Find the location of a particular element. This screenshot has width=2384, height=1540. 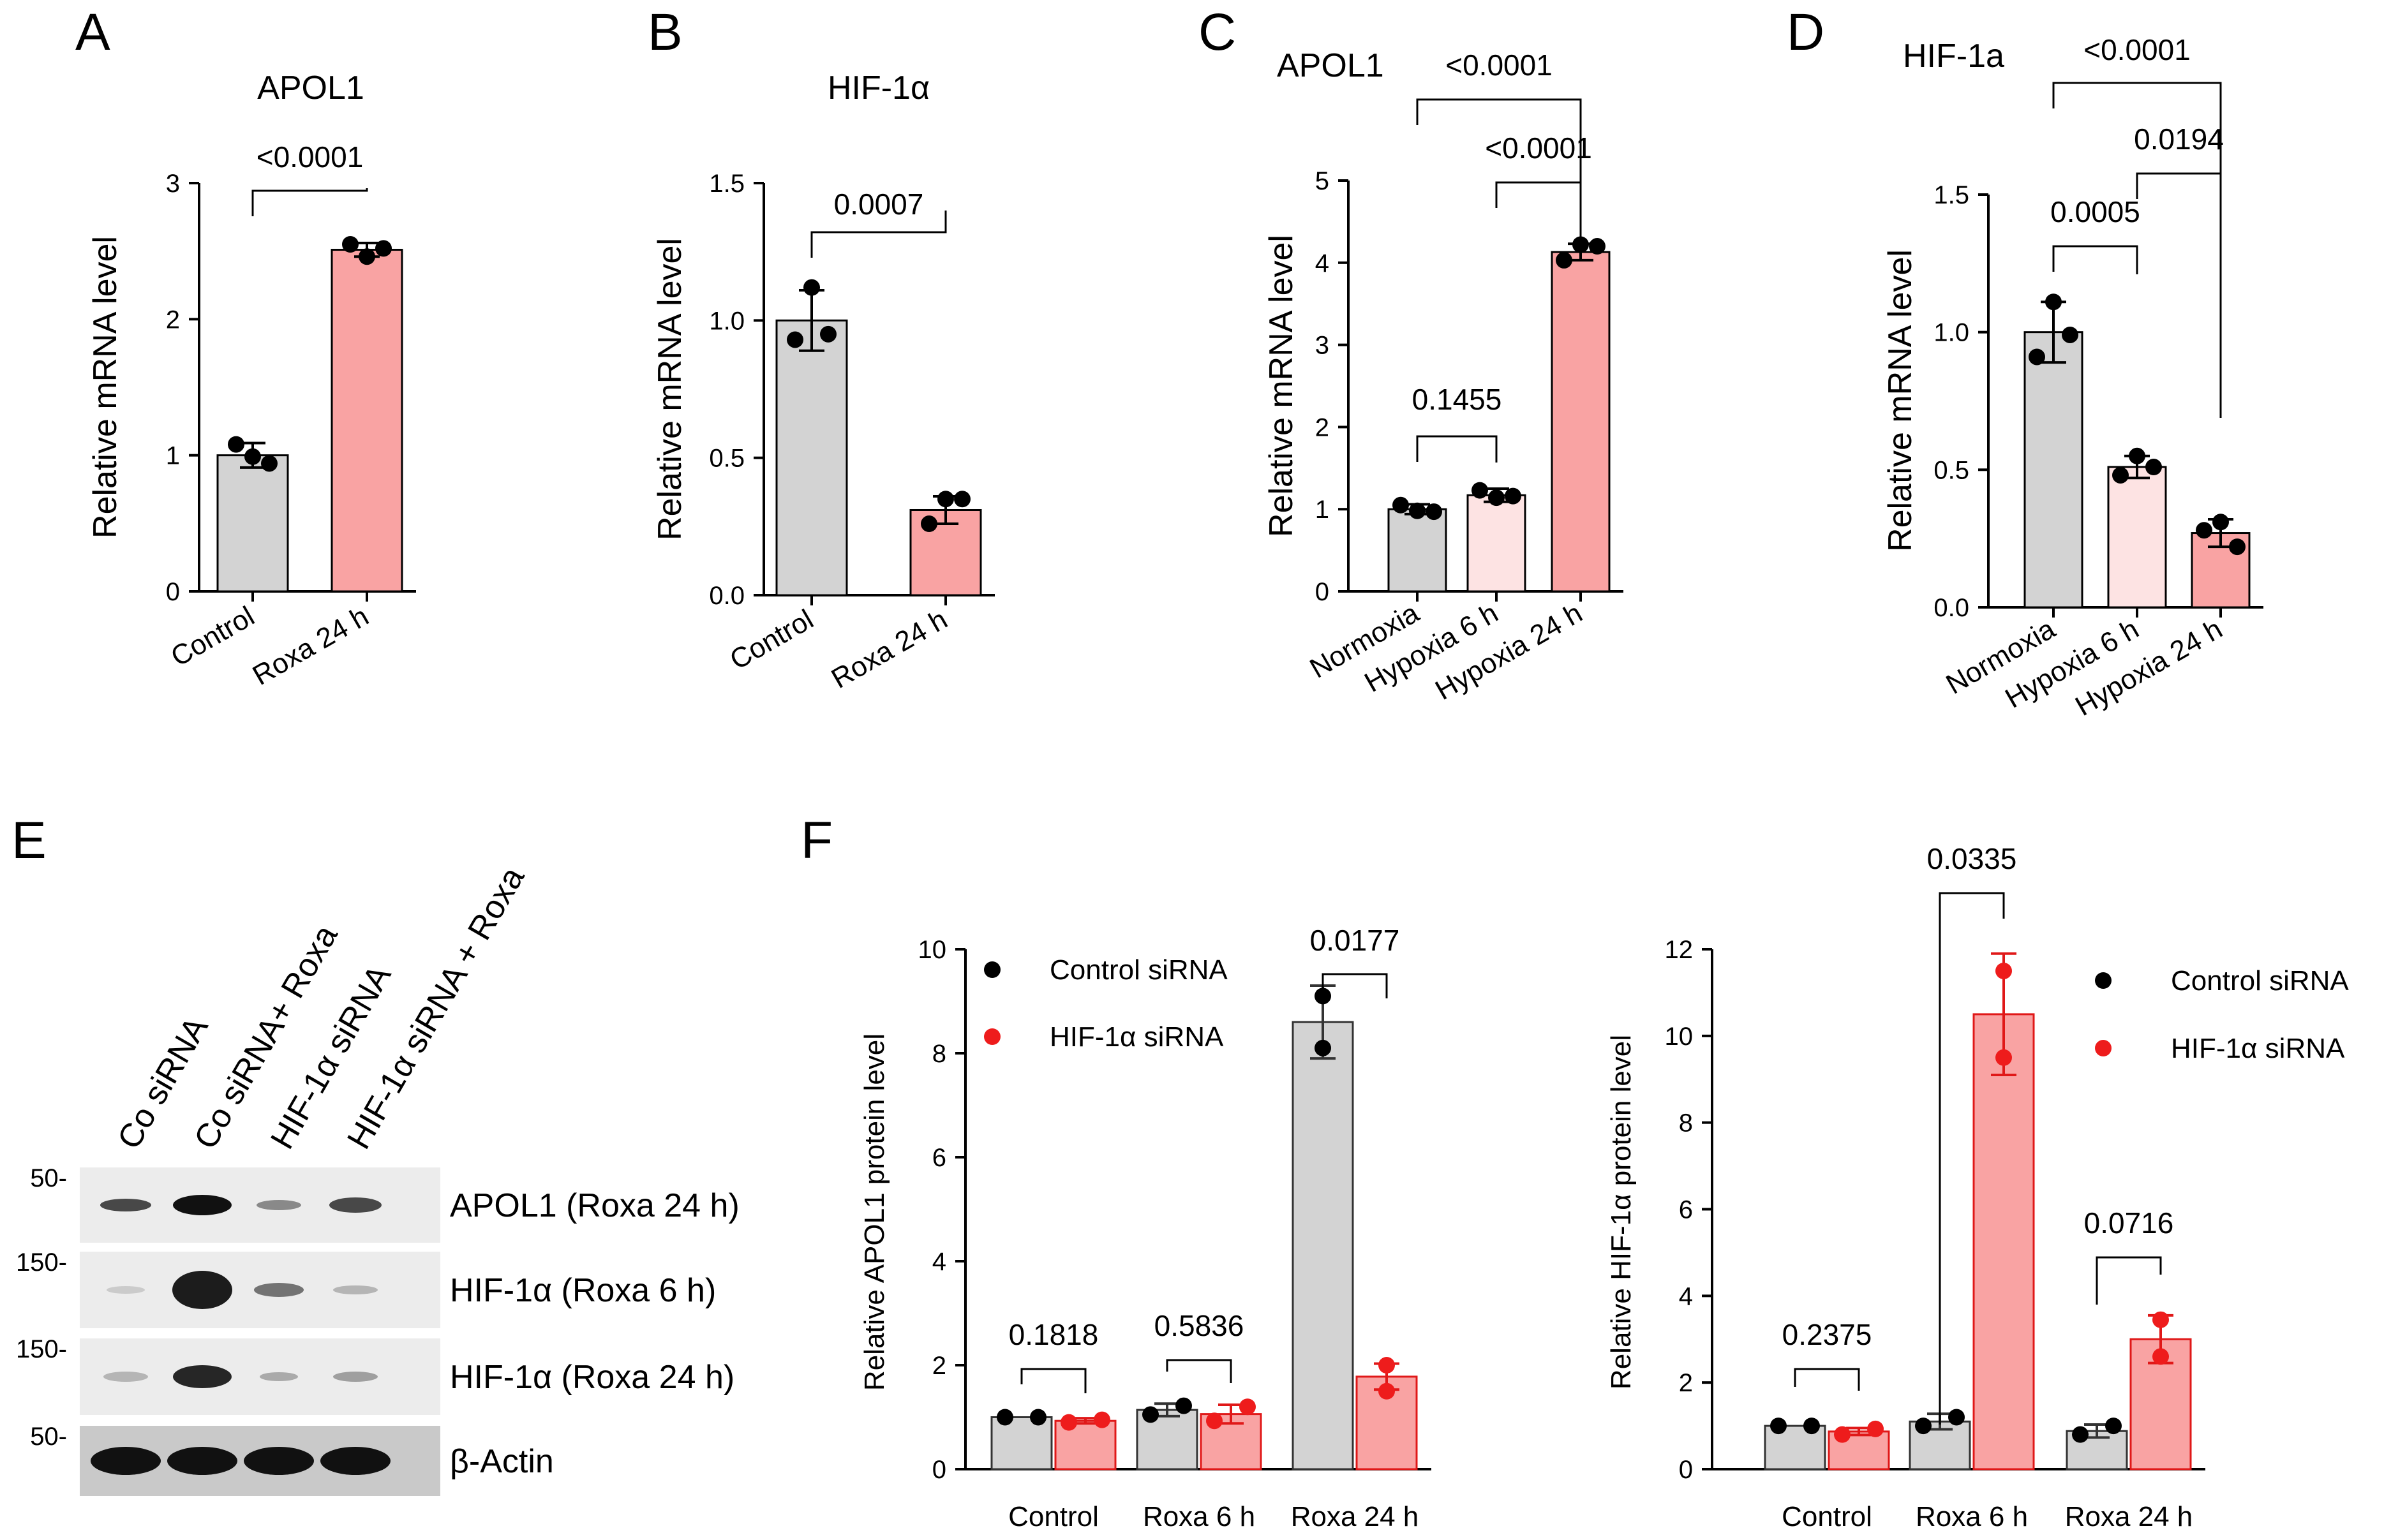

y-tick-label: 1.5 is located at coordinates (1951, 195).